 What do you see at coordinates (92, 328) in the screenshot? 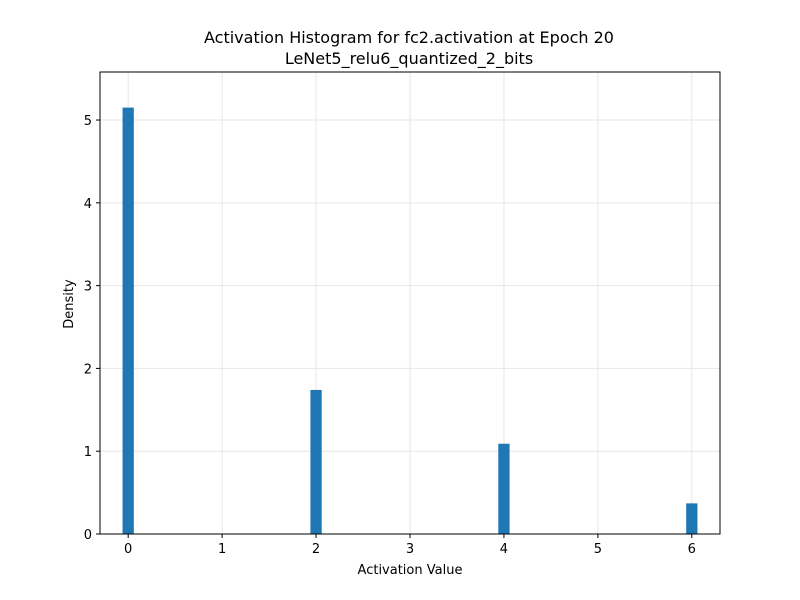
I see `y-axis-ticks: 0 1 2 3 4 5` at bounding box center [92, 328].